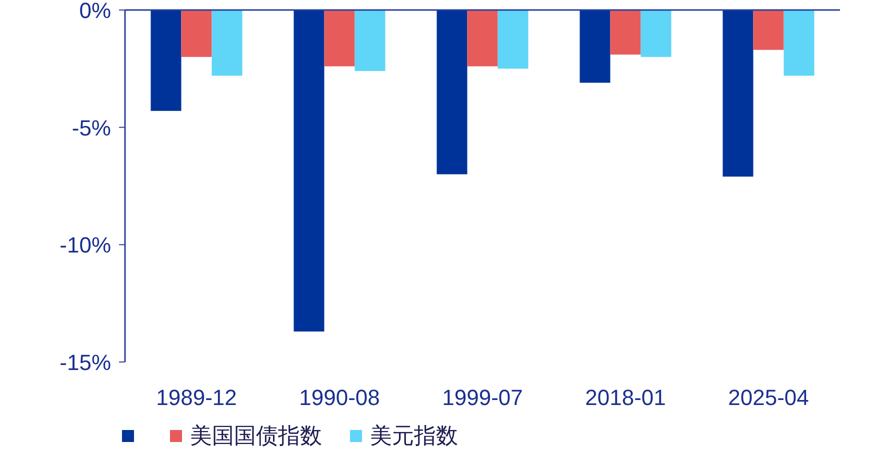 The width and height of the screenshot is (870, 472). Describe the element at coordinates (414, 435) in the screenshot. I see `legend-label: 美元指数` at that location.